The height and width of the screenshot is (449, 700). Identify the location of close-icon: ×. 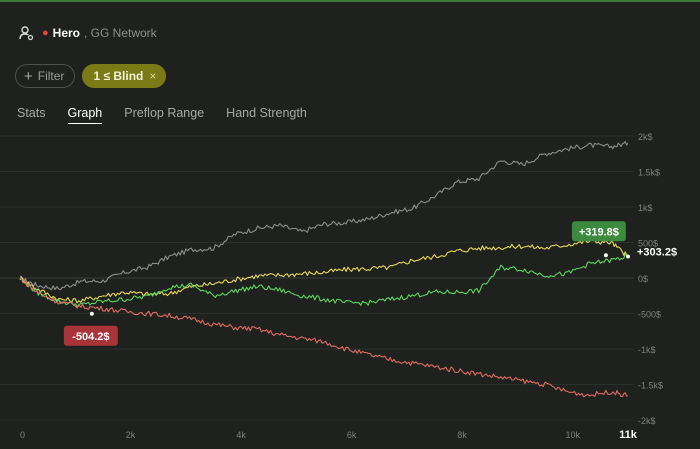
(153, 76).